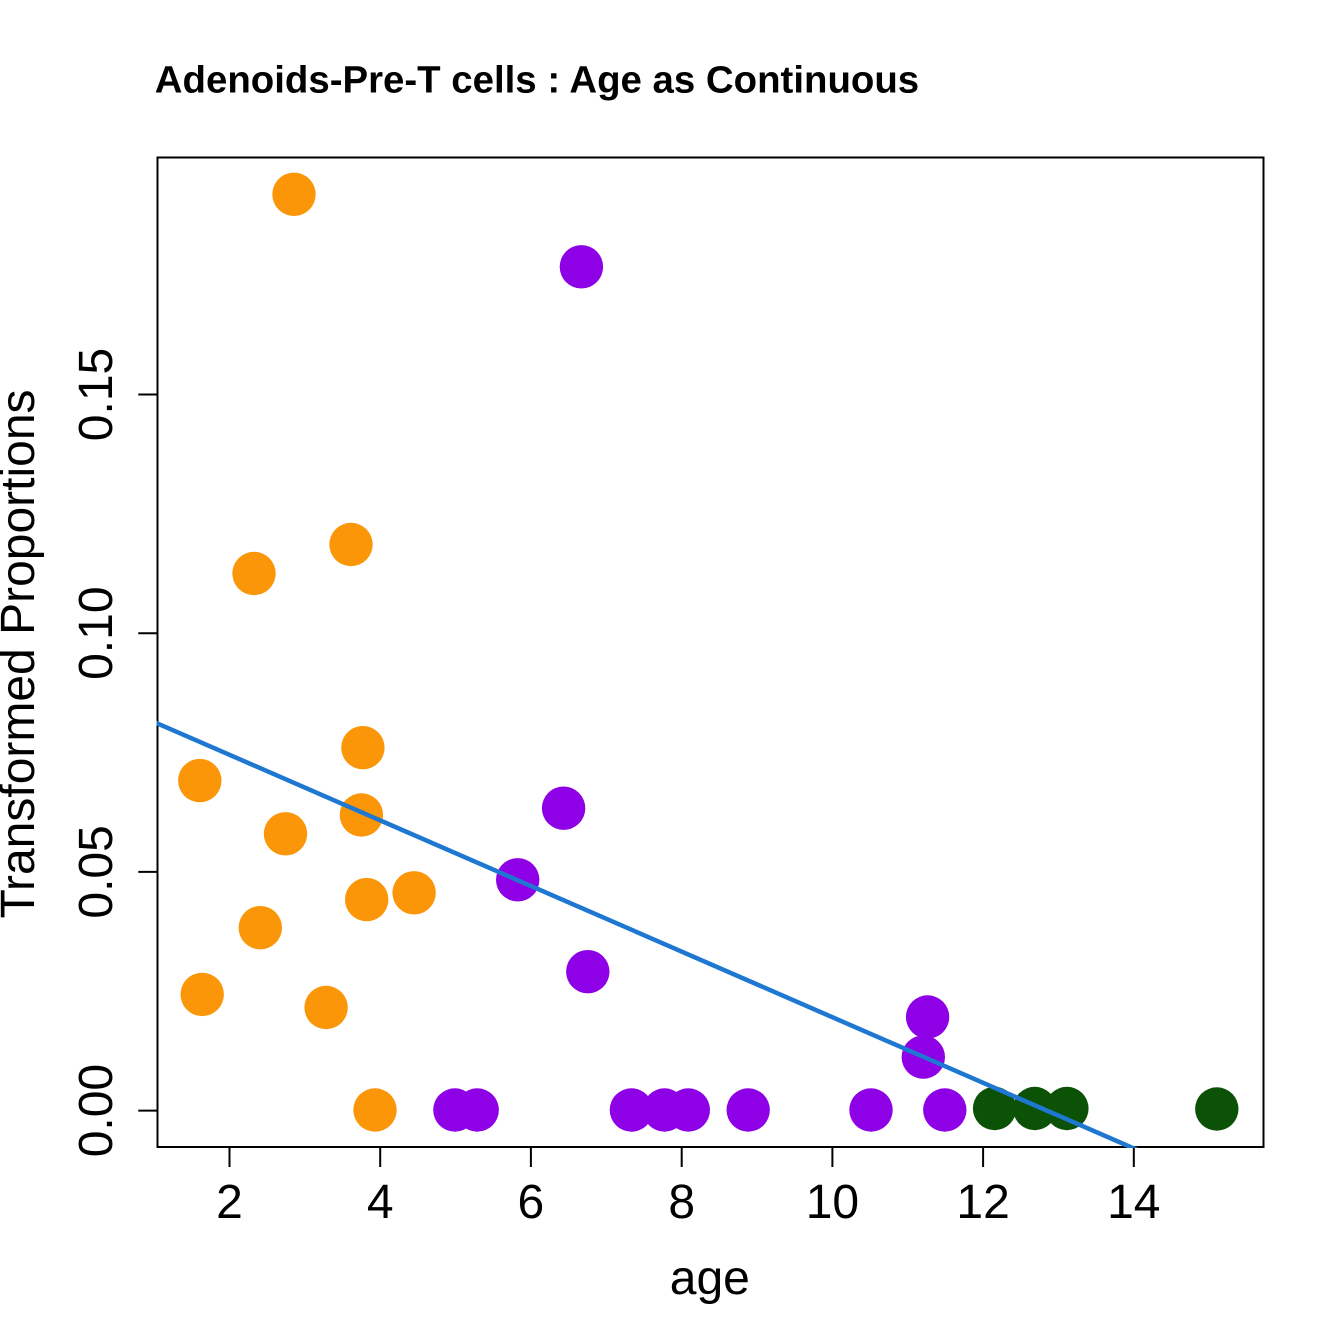 Image resolution: width=1344 pixels, height=1344 pixels. Describe the element at coordinates (537, 80) in the screenshot. I see `svg-text:Adenoids-Pre-T cells : Age as: Adenoids-Pre-T cells : Age as Continuous` at that location.